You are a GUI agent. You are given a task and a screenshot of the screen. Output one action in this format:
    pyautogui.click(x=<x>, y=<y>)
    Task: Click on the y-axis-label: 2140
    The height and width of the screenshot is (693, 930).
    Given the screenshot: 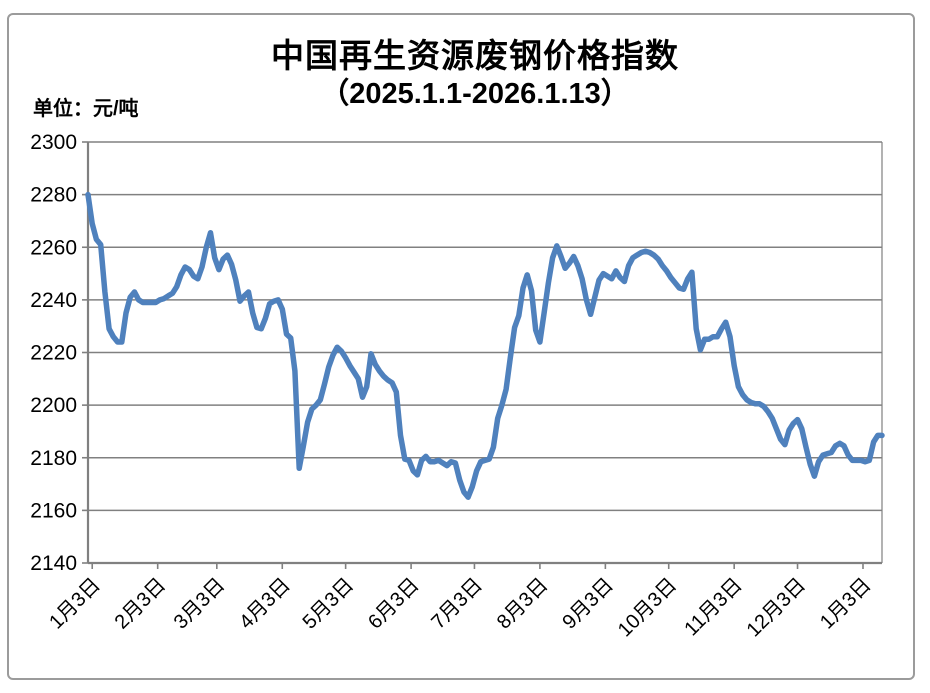 What is the action you would take?
    pyautogui.click(x=53, y=563)
    